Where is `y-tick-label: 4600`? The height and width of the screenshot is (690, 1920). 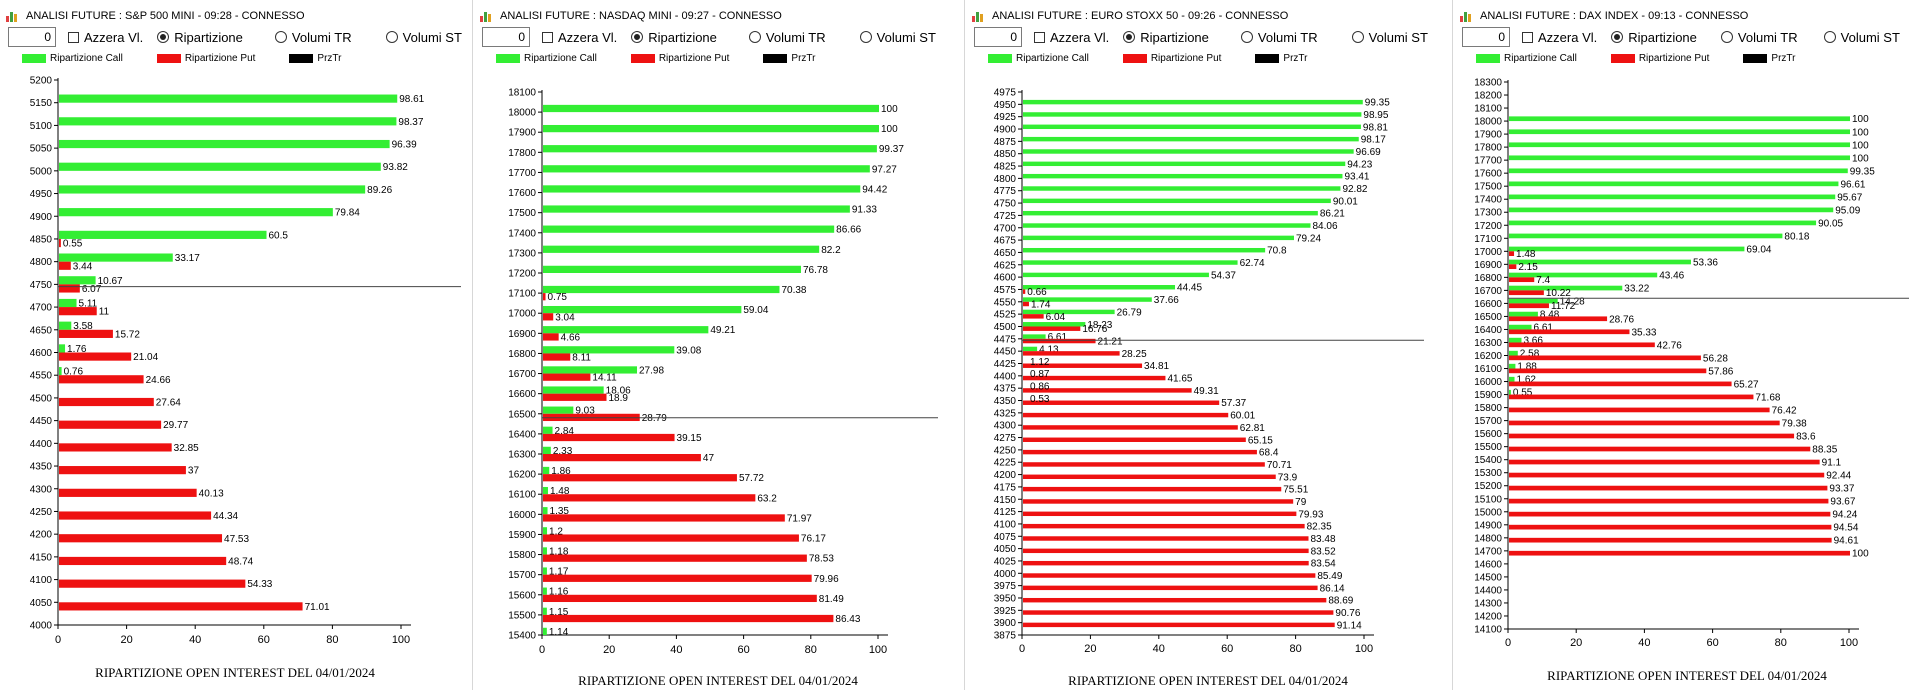
y-tick-label: 4600 is located at coordinates (1005, 278).